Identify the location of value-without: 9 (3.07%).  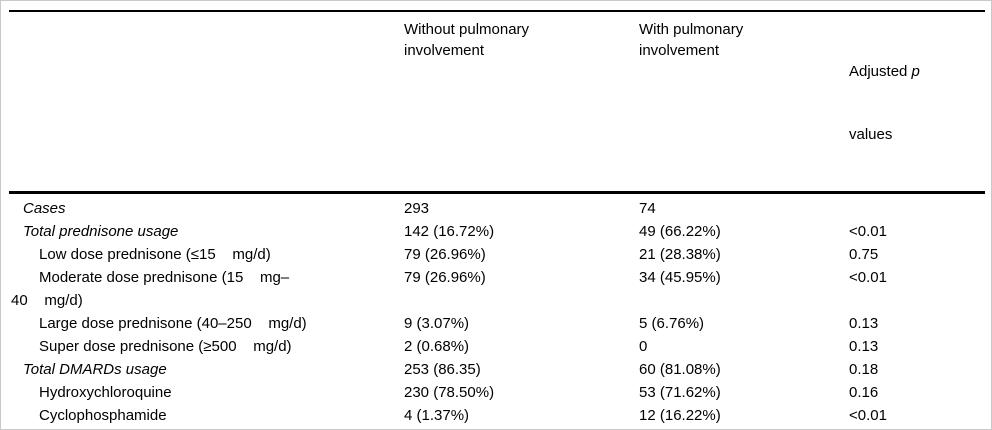
(437, 323).